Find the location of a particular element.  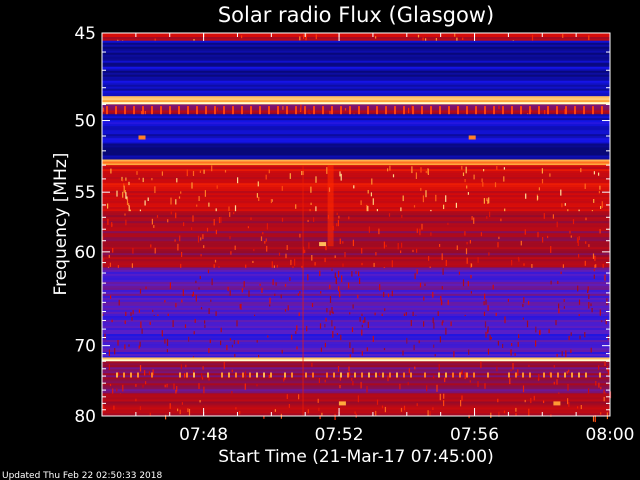

x-tick-label: 08:00 is located at coordinates (610, 435).